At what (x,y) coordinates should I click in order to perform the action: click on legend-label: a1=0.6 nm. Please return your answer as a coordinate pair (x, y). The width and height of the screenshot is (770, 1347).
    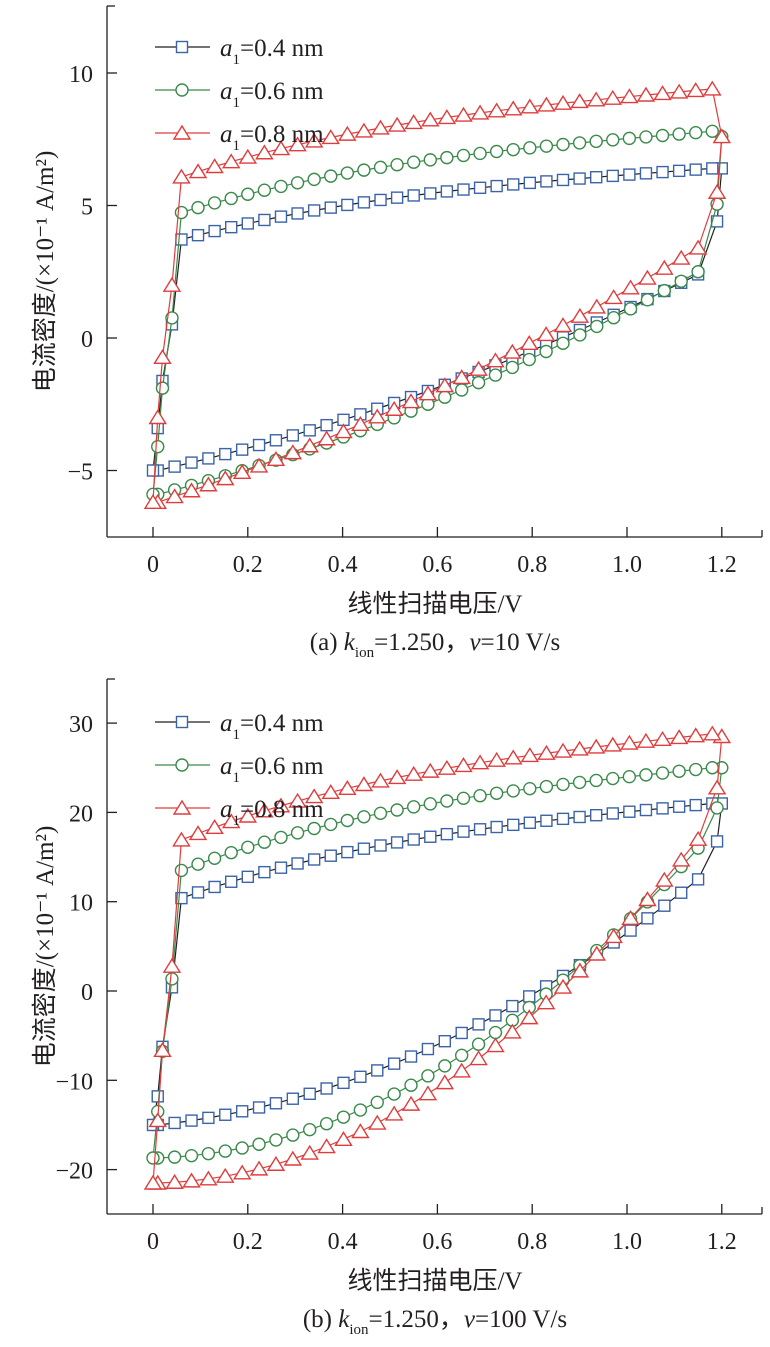
    Looking at the image, I should click on (272, 769).